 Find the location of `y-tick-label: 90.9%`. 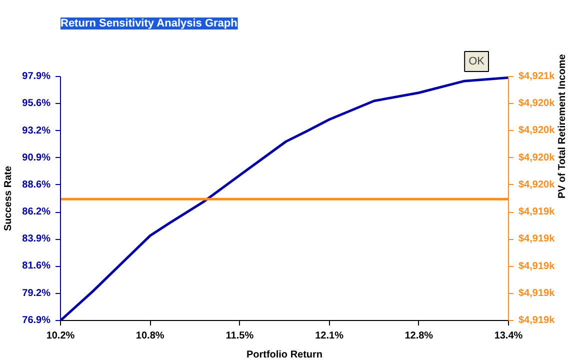

y-tick-label: 90.9% is located at coordinates (36, 158).